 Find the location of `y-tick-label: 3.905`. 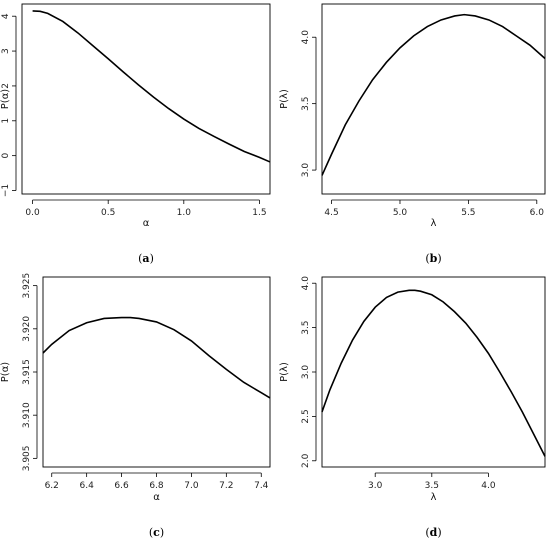

y-tick-label: 3.905 is located at coordinates (27, 458).